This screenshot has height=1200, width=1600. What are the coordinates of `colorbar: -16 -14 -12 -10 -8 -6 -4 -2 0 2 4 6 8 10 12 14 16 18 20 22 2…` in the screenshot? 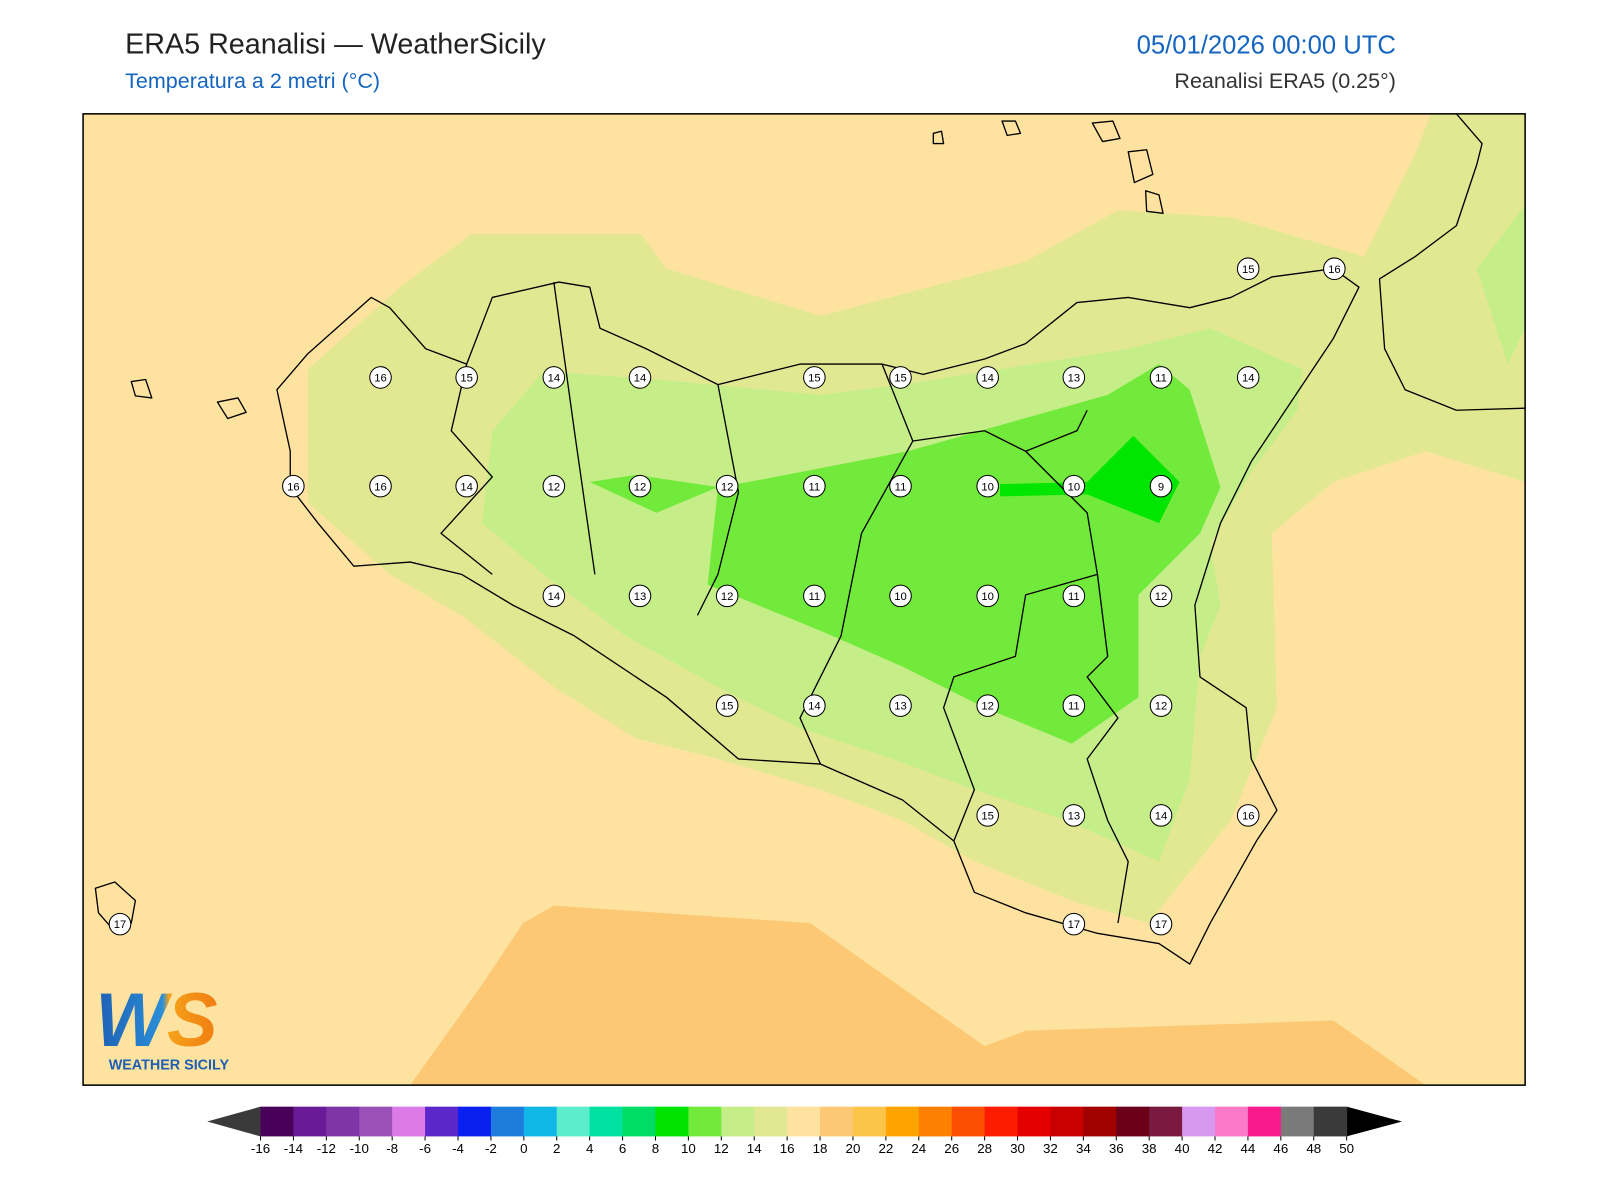 It's located at (805, 1131).